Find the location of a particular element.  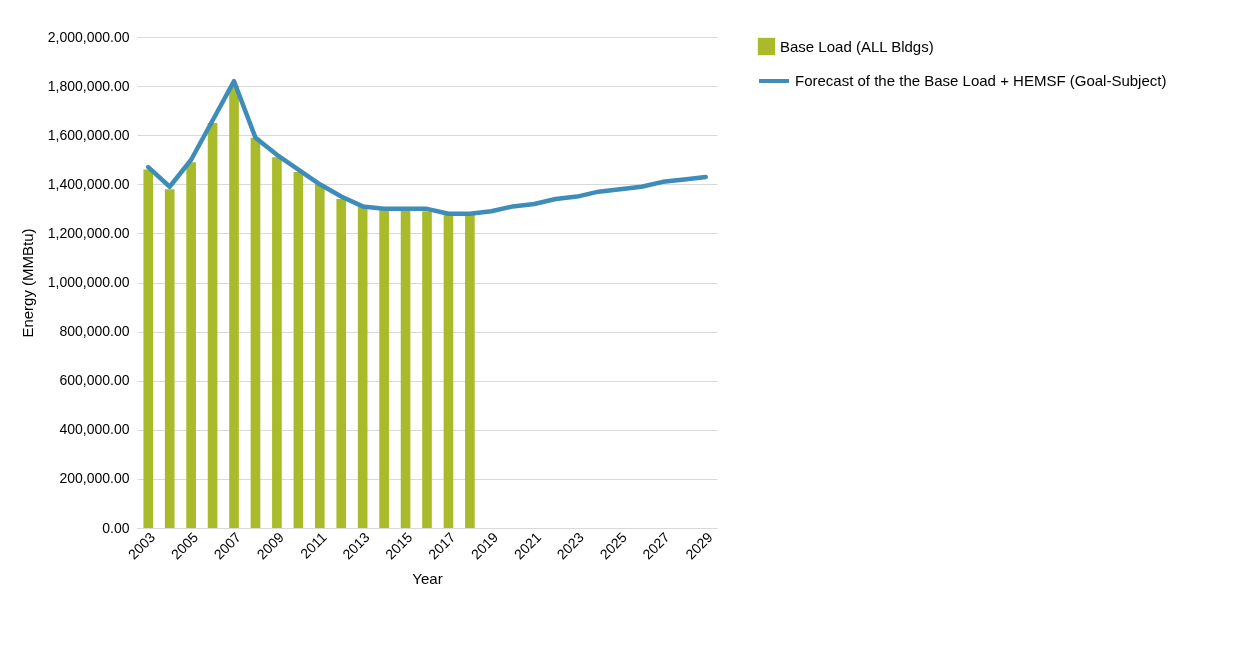

x-axis-title: Year is located at coordinates (427, 579).